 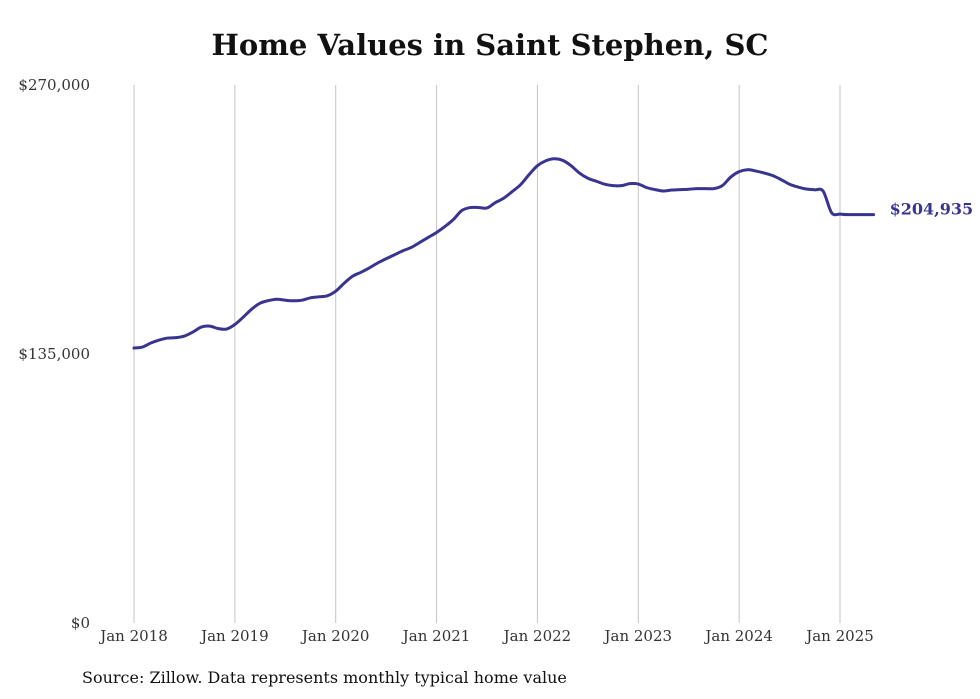 What do you see at coordinates (80, 623) in the screenshot?
I see `y-tick-label: $0` at bounding box center [80, 623].